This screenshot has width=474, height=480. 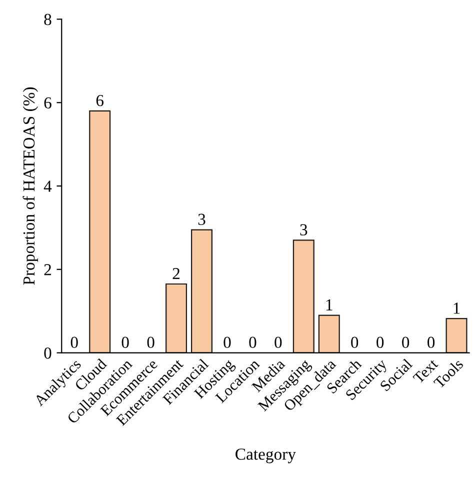 I want to click on y-tick-label: 6, so click(x=48, y=103).